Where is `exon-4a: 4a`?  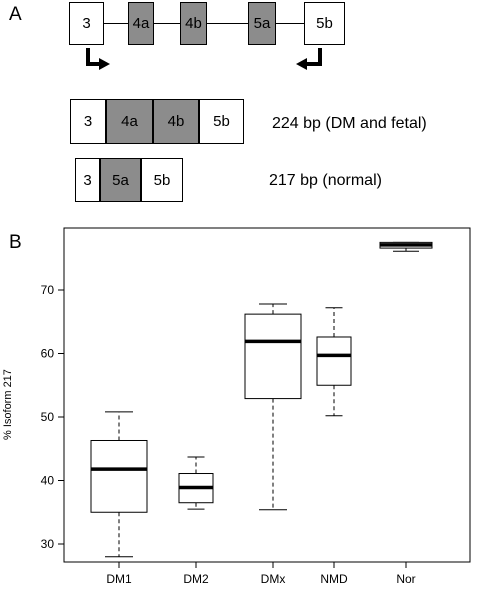
exon-4a: 4a is located at coordinates (141, 23).